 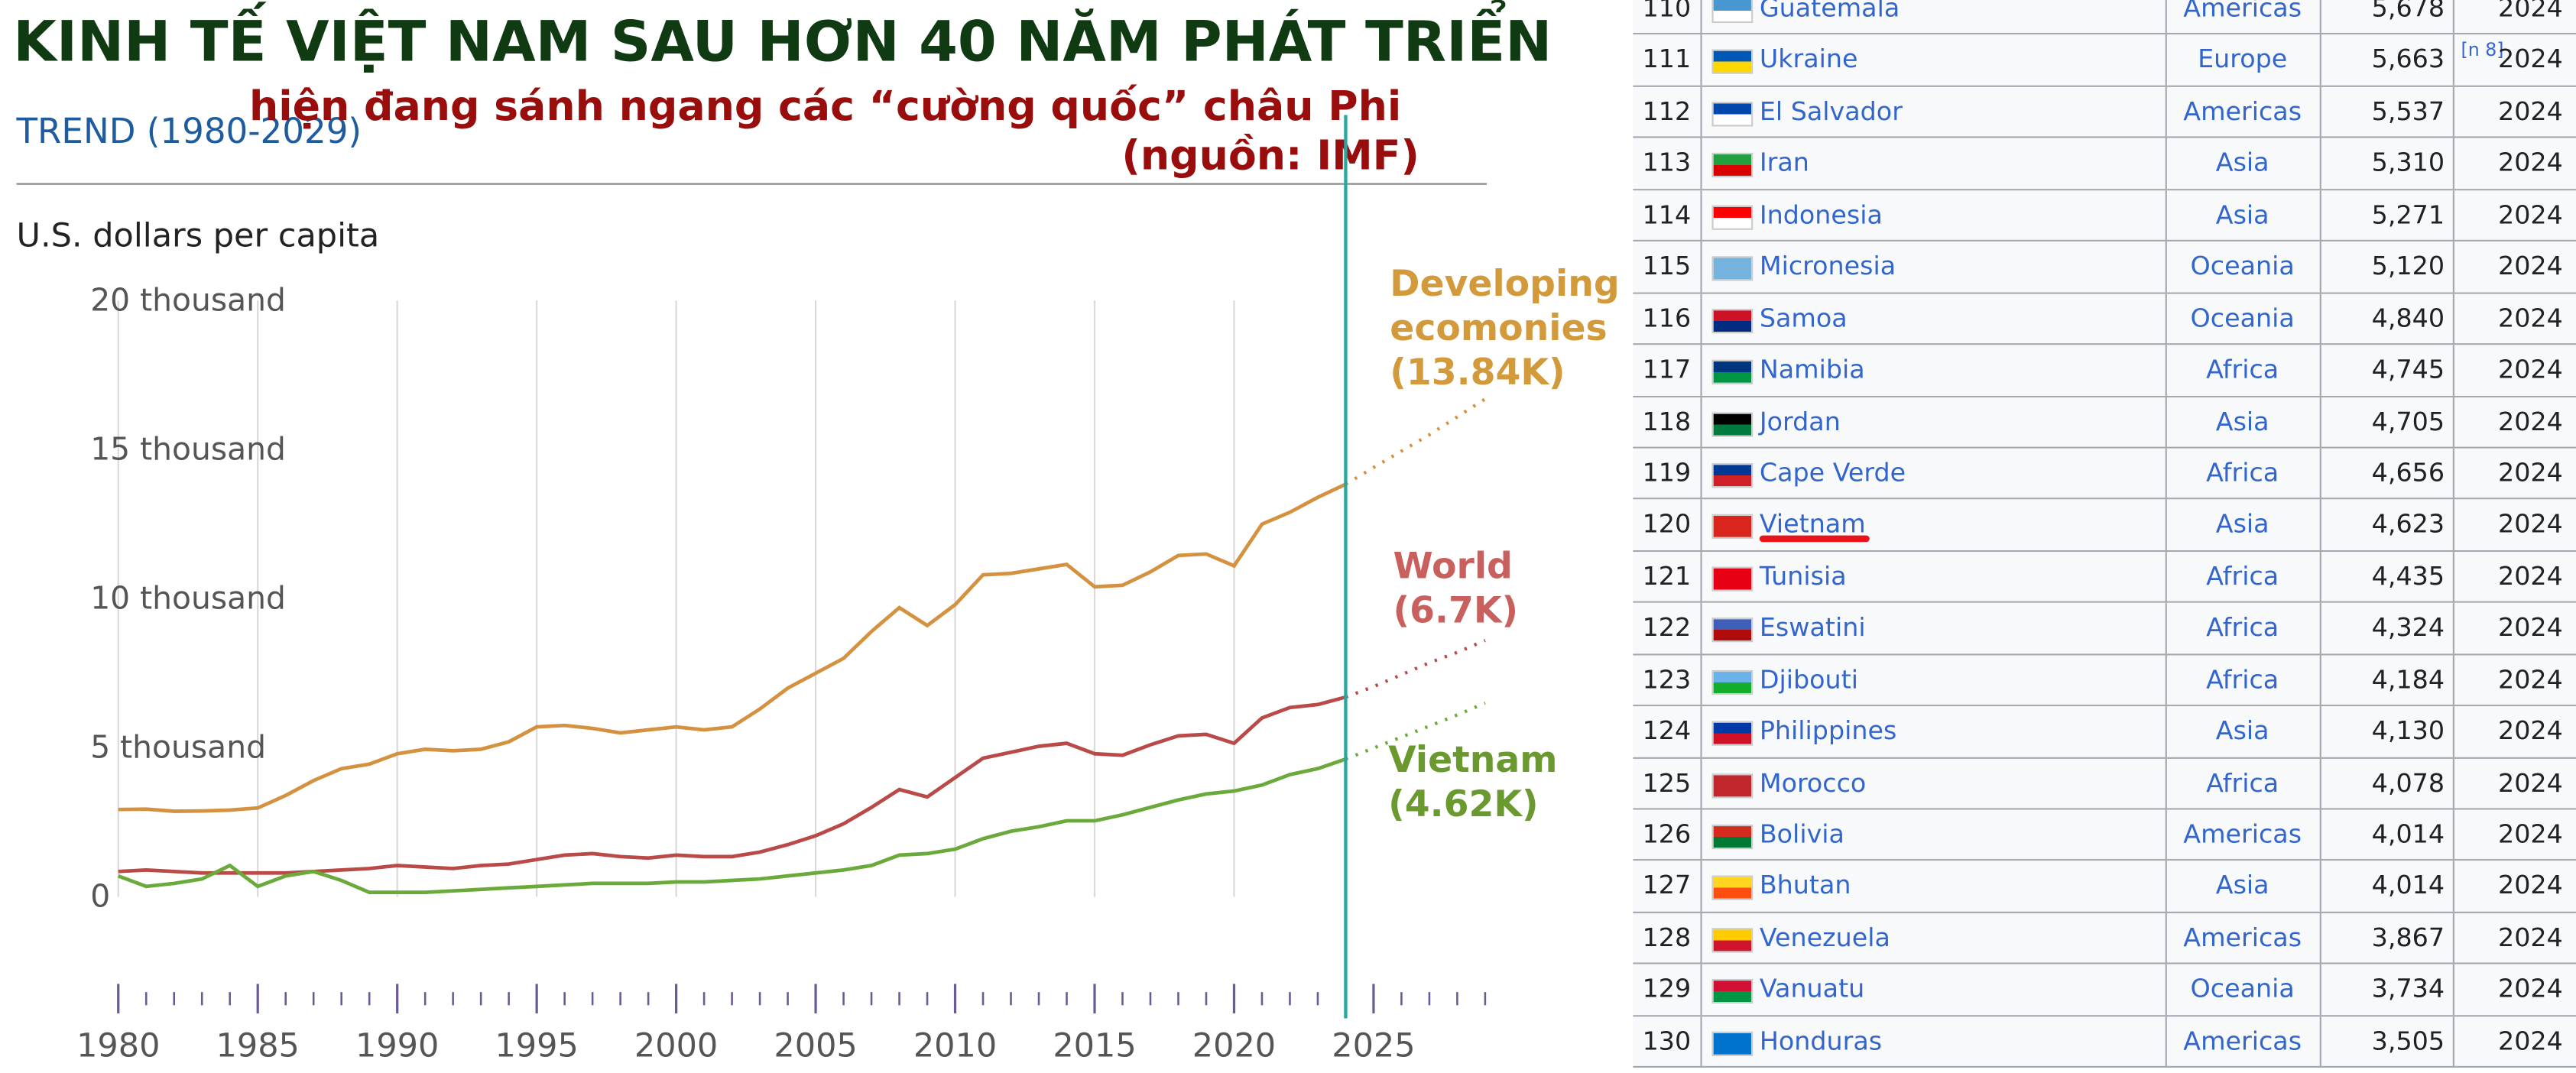 I want to click on rank: 117, so click(x=1667, y=370).